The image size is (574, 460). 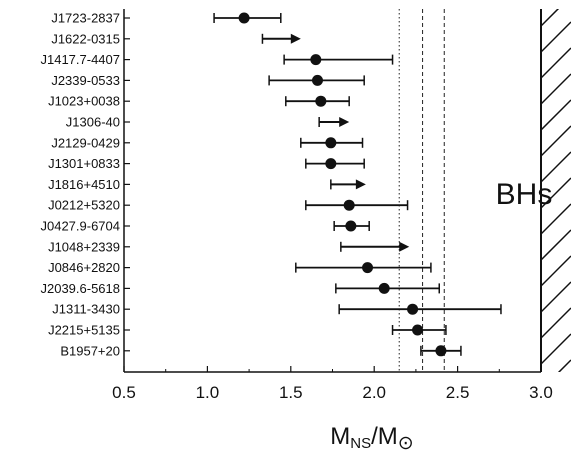 What do you see at coordinates (291, 392) in the screenshot?
I see `x-tick-label: 1.5` at bounding box center [291, 392].